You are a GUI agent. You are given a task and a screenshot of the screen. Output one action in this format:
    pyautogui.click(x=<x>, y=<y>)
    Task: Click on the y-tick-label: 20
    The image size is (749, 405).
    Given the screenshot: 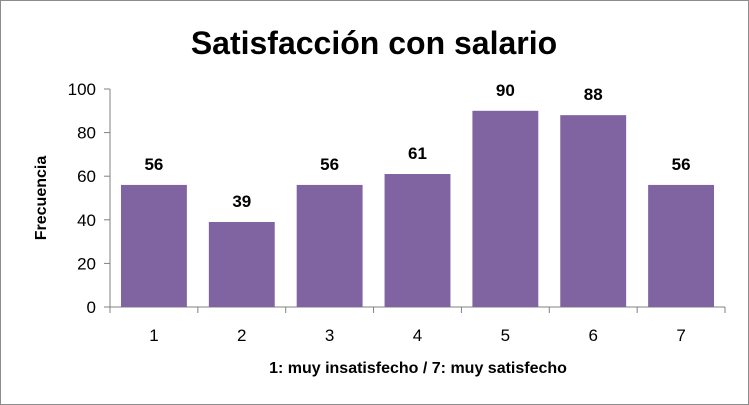 What is the action you would take?
    pyautogui.click(x=86, y=263)
    